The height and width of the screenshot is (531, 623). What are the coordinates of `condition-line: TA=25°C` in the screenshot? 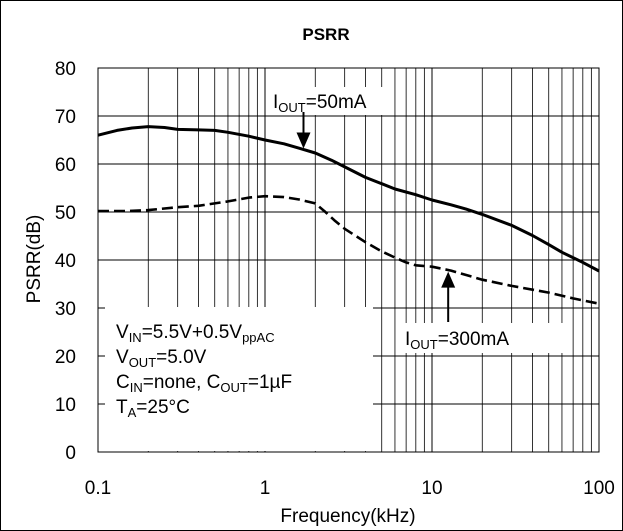 It's located at (153, 408).